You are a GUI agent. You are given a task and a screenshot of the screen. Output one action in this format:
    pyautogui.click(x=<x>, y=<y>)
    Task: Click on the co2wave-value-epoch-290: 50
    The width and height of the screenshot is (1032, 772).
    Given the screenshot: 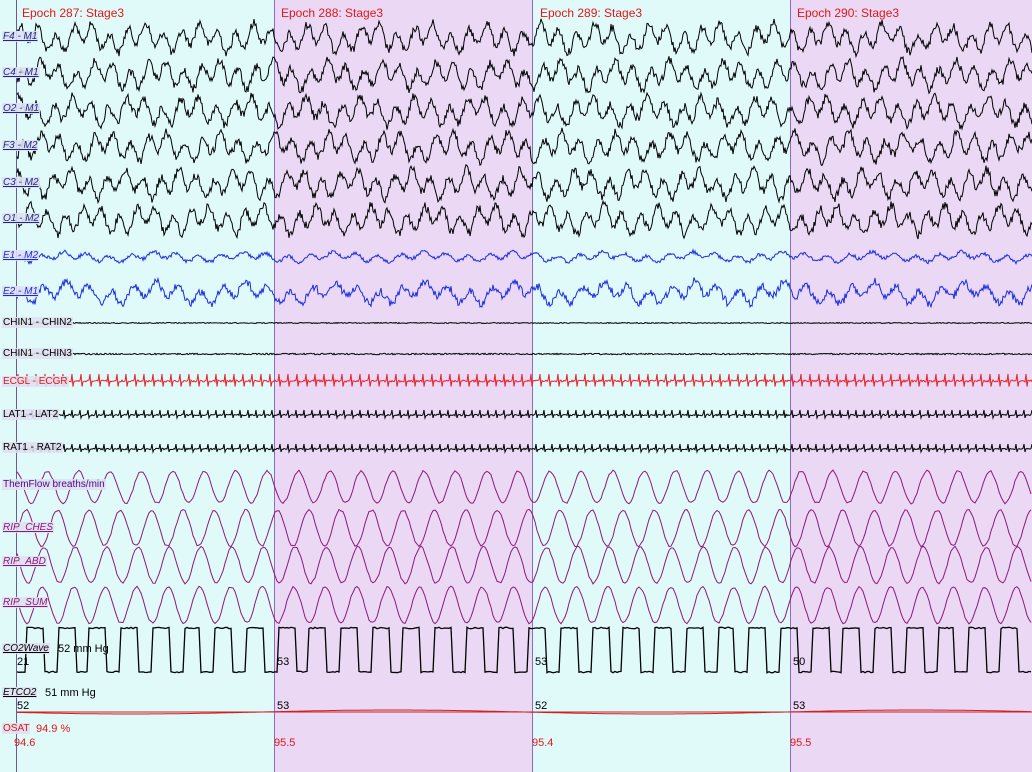 What is the action you would take?
    pyautogui.click(x=799, y=662)
    